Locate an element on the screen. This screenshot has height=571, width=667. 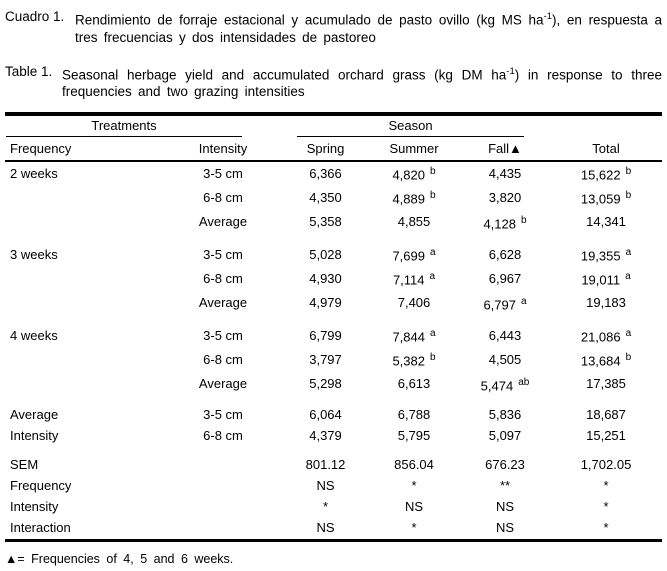
table-row: 3 weeks 3-5 cm 5,028 7,699 a 6,628 19,355 a is located at coordinates (333, 255).